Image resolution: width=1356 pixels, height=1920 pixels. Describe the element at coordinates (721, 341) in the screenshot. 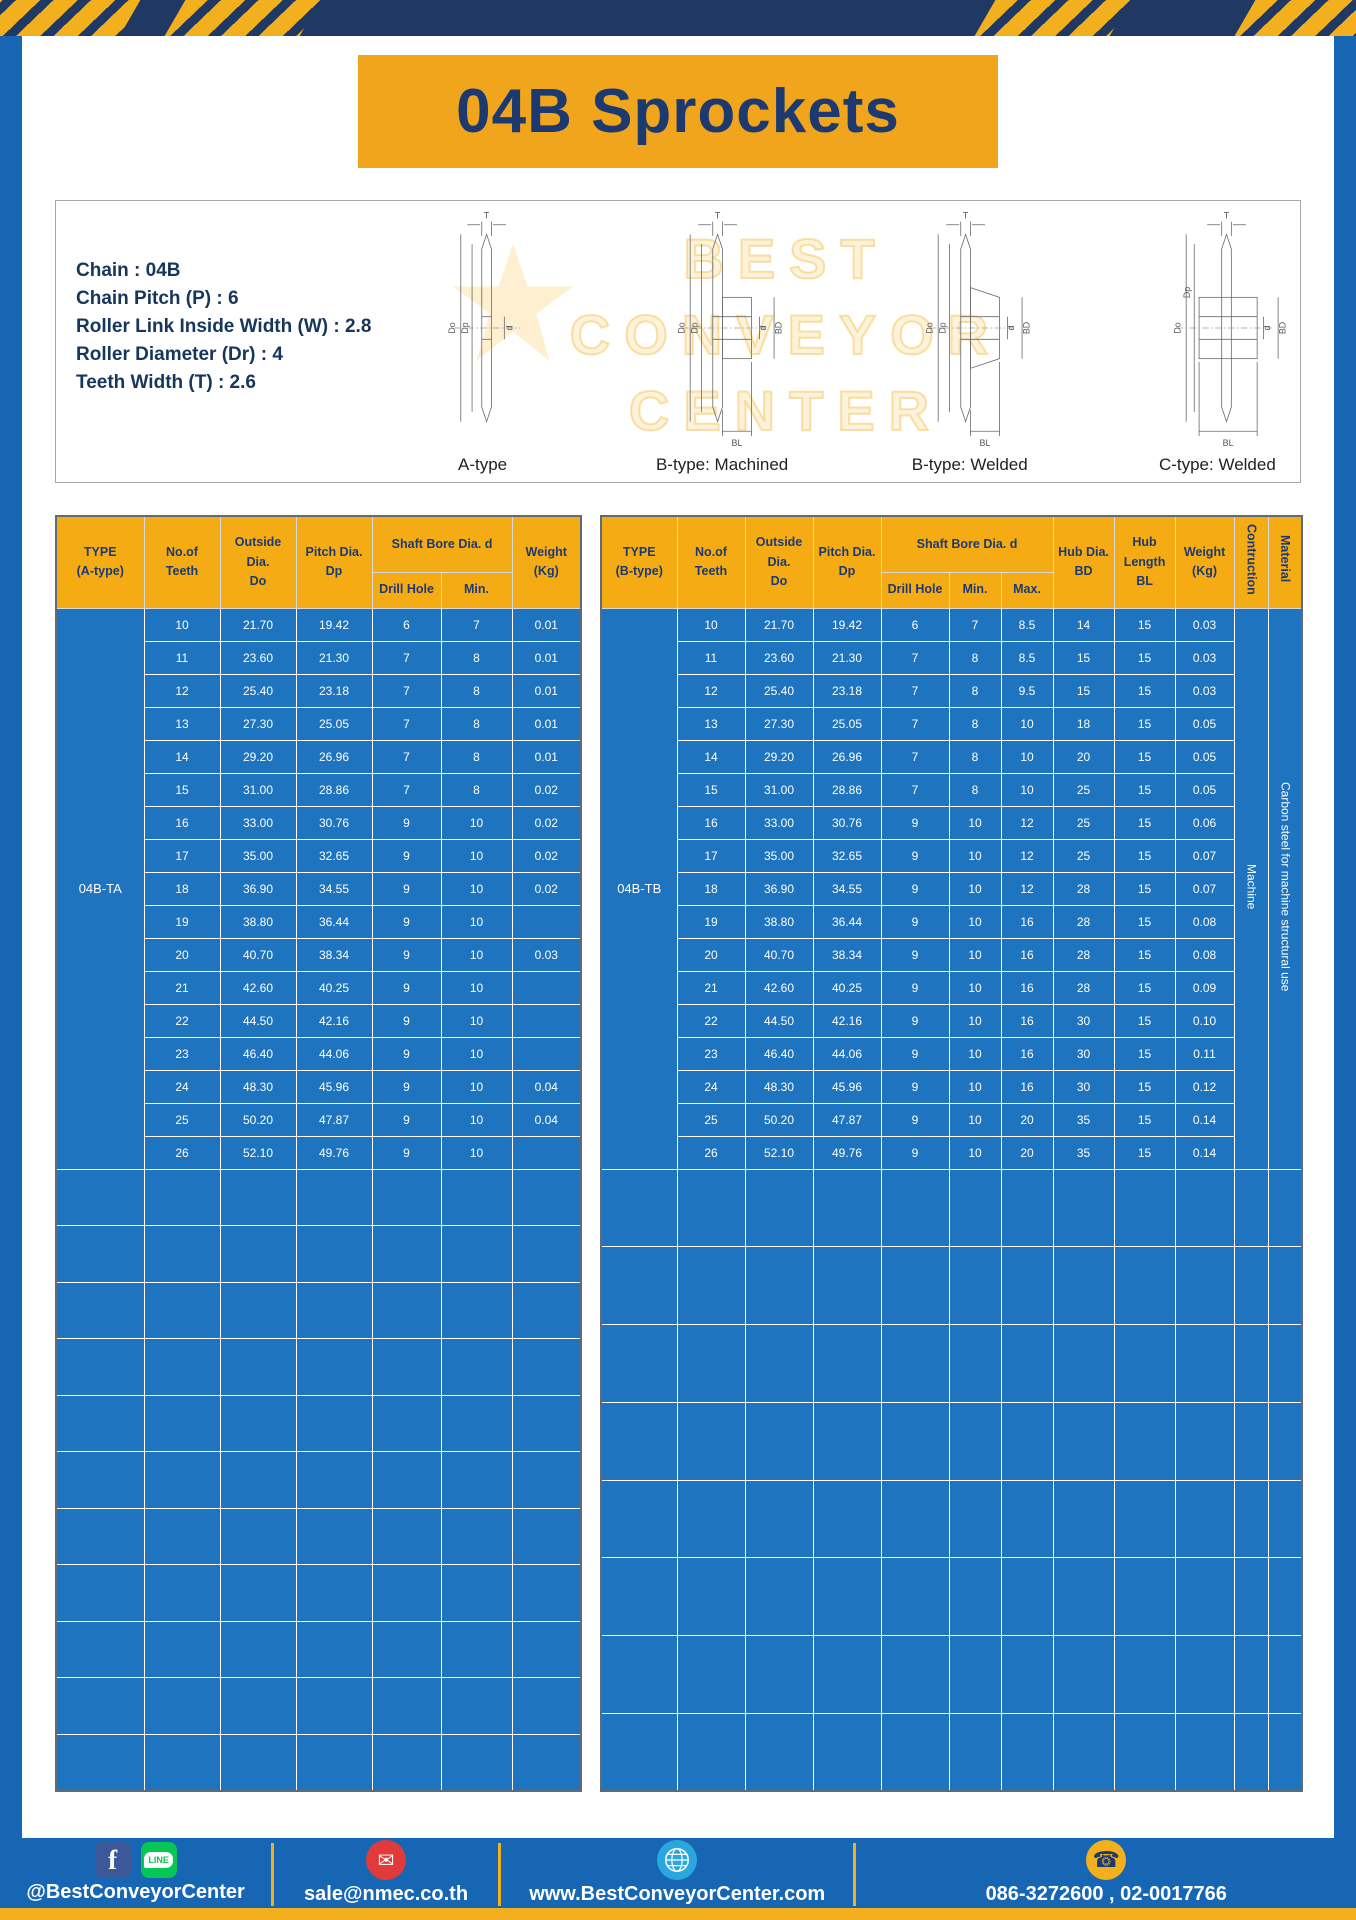

I see `drawing-b-type-machined: T Do Dp d BD` at that location.